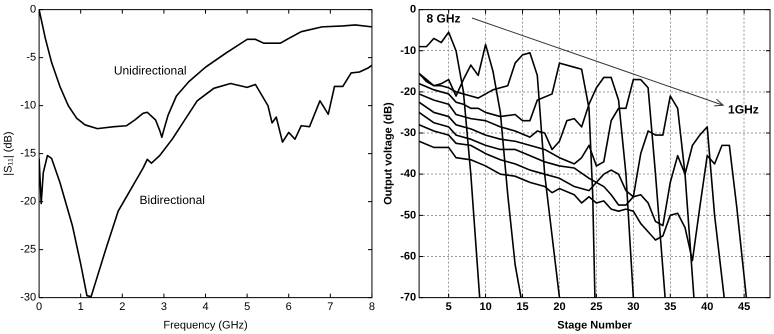 This screenshot has width=774, height=334. Describe the element at coordinates (596, 307) in the screenshot. I see `x-tick-label: 25` at that location.